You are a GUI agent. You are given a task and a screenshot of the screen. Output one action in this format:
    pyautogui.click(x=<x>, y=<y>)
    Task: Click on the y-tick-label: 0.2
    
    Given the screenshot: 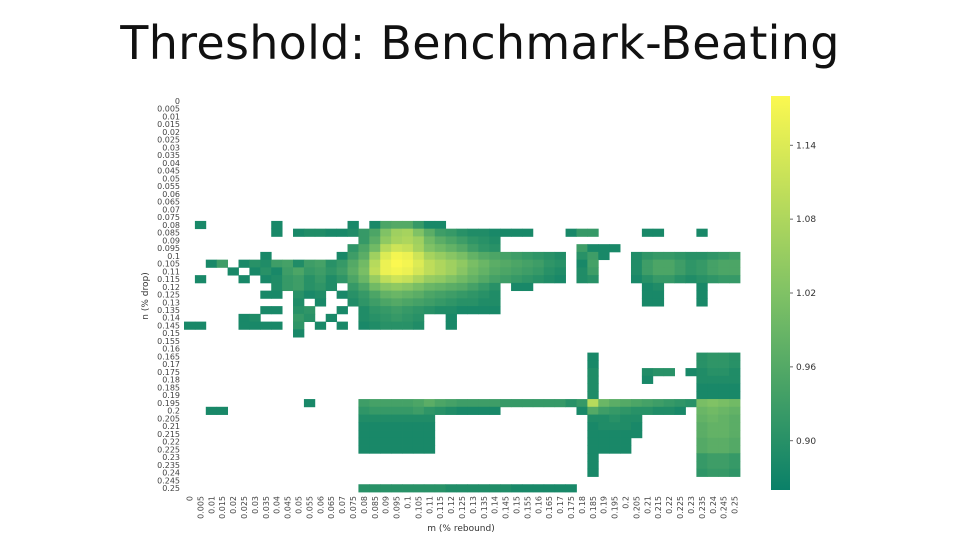 What is the action you would take?
    pyautogui.click(x=173, y=411)
    